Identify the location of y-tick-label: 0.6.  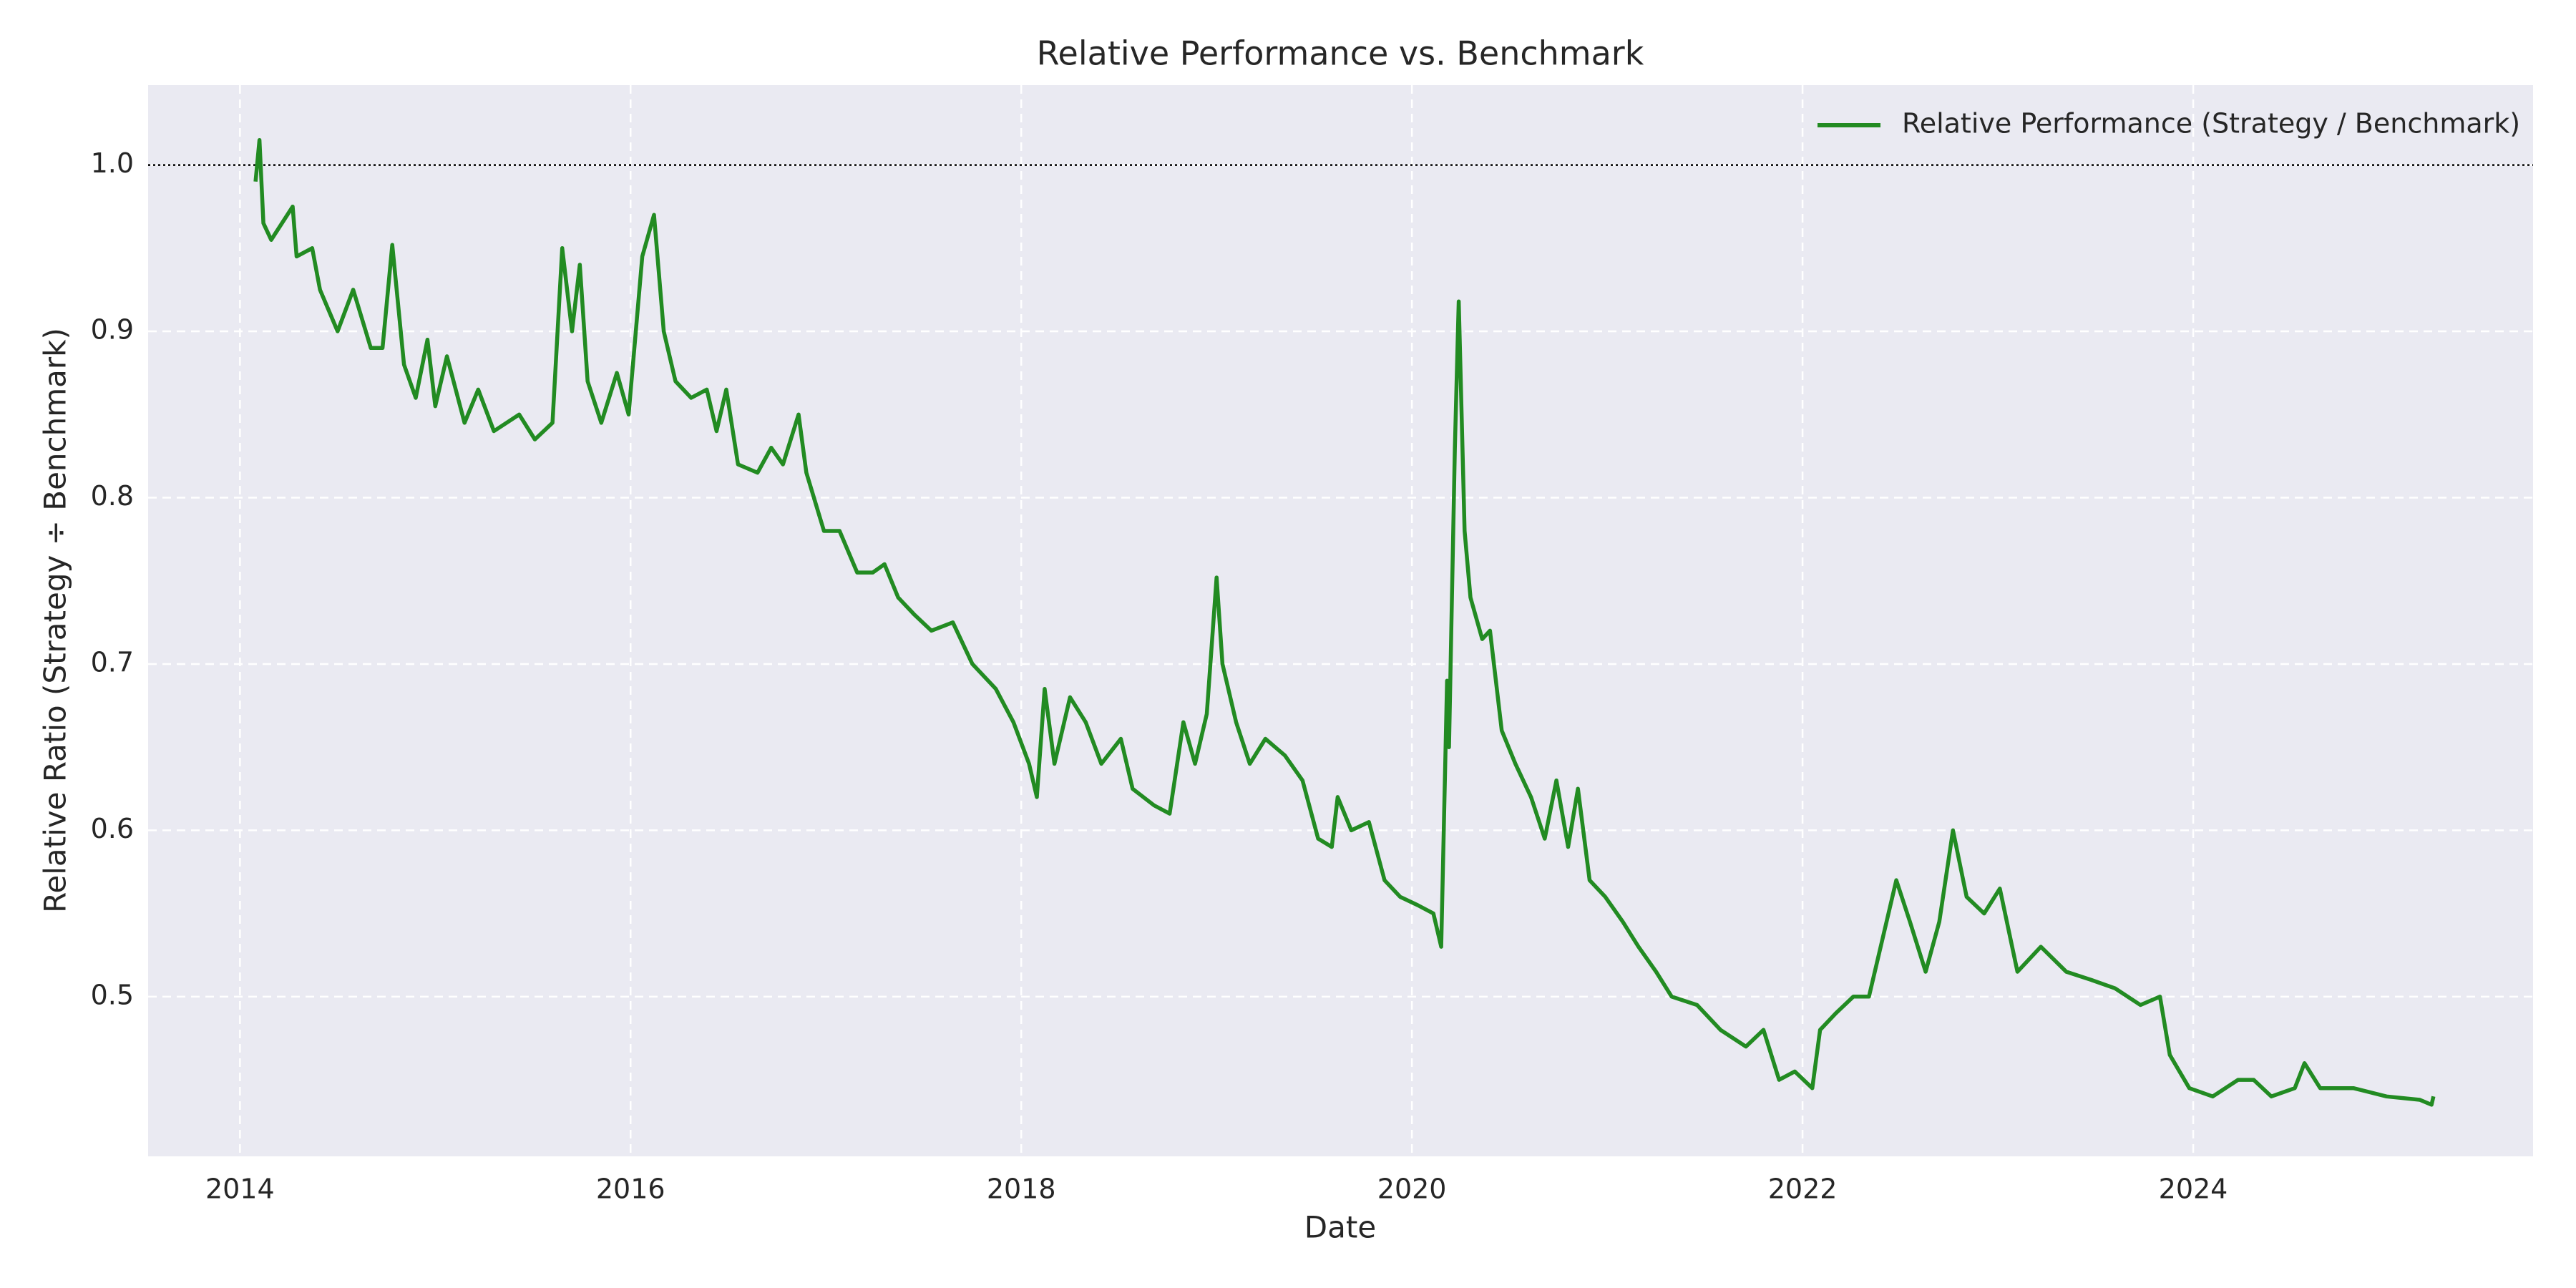
(112, 828).